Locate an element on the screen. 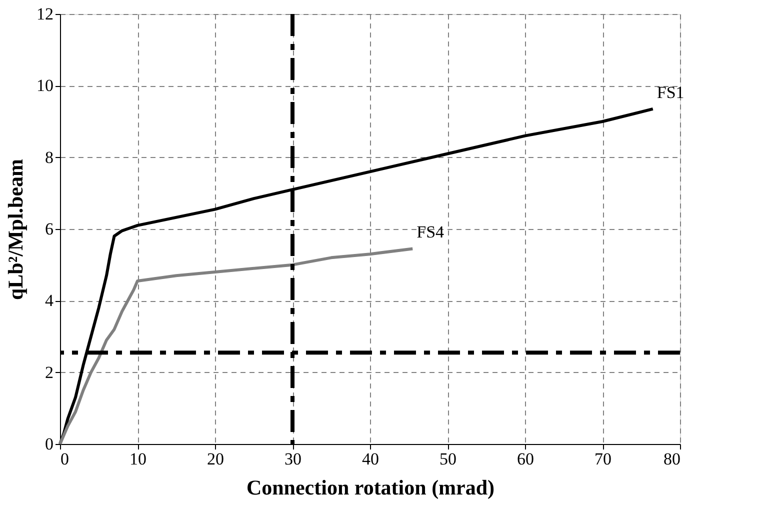  x-tick-label: 10 is located at coordinates (138, 459).